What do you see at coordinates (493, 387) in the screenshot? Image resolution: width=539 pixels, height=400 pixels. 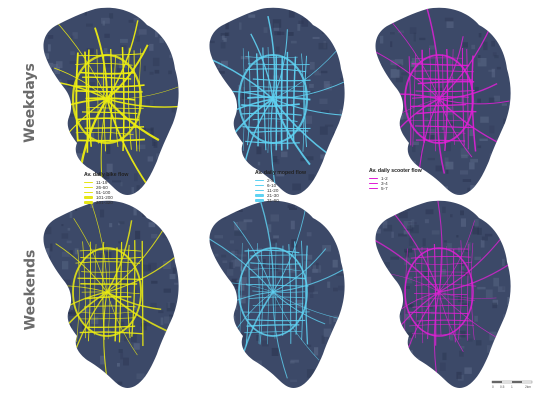 I see `scale-tick-0: 0` at bounding box center [493, 387].